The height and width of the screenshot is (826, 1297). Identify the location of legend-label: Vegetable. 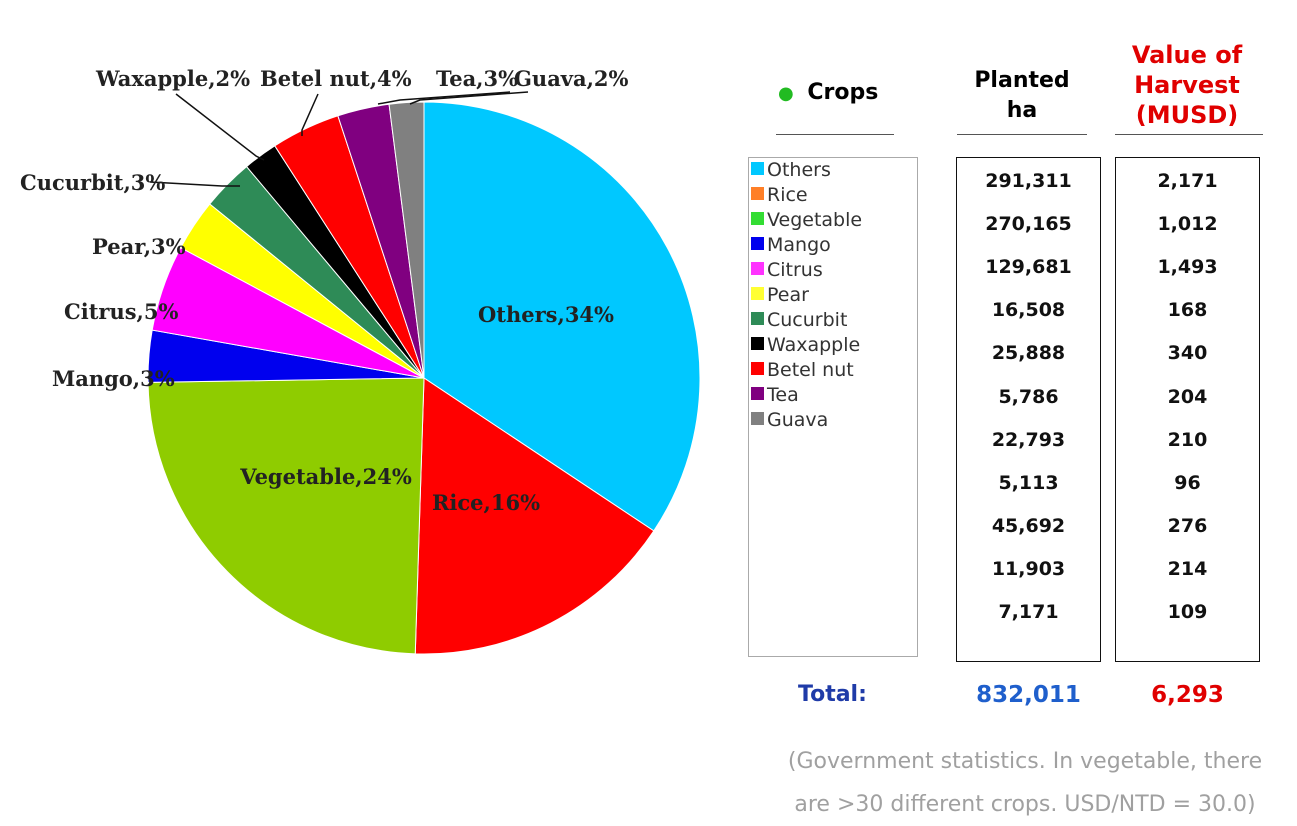
(815, 220).